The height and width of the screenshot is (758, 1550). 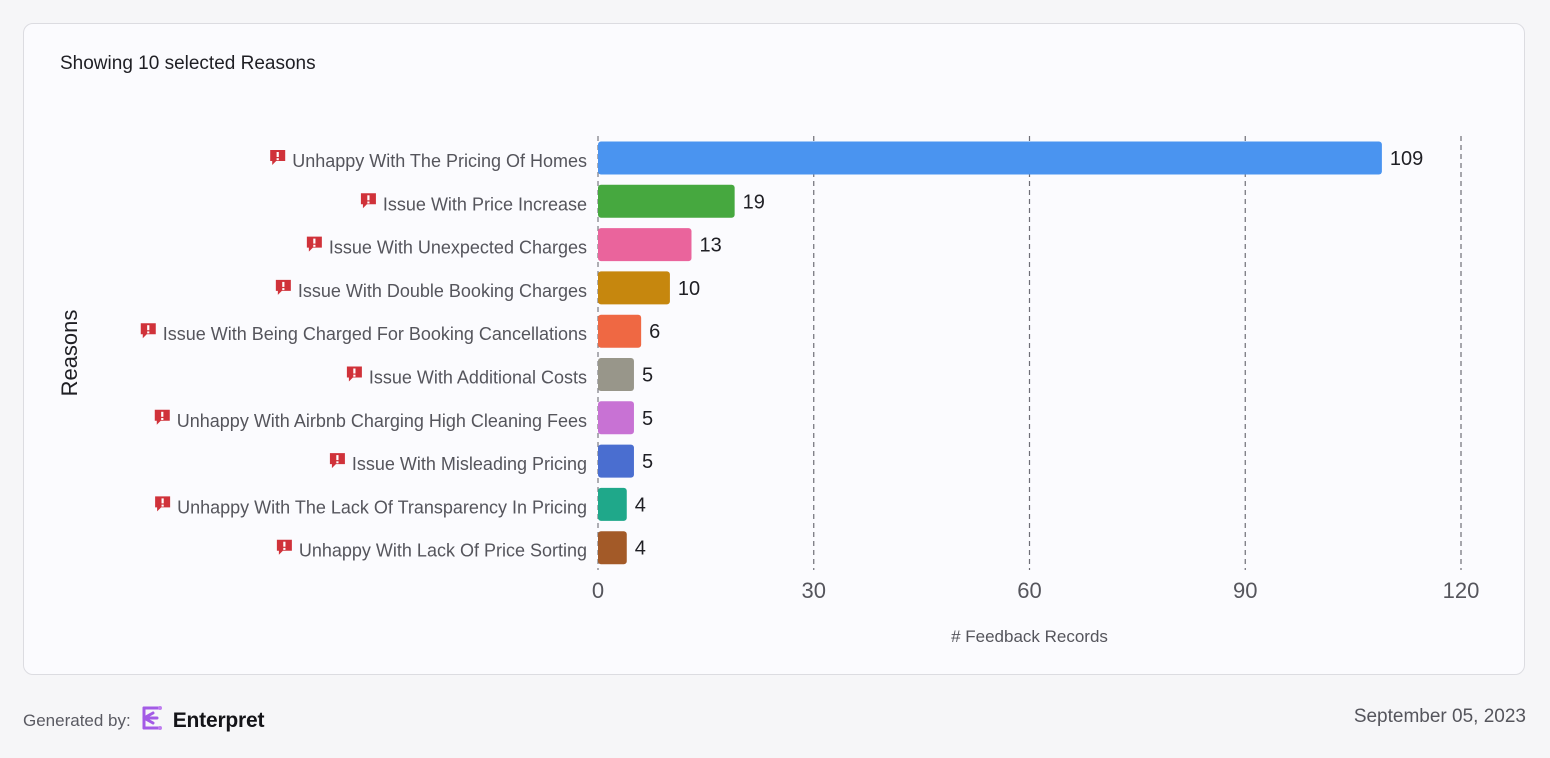 What do you see at coordinates (754, 202) in the screenshot?
I see `bar-value-label: 19` at bounding box center [754, 202].